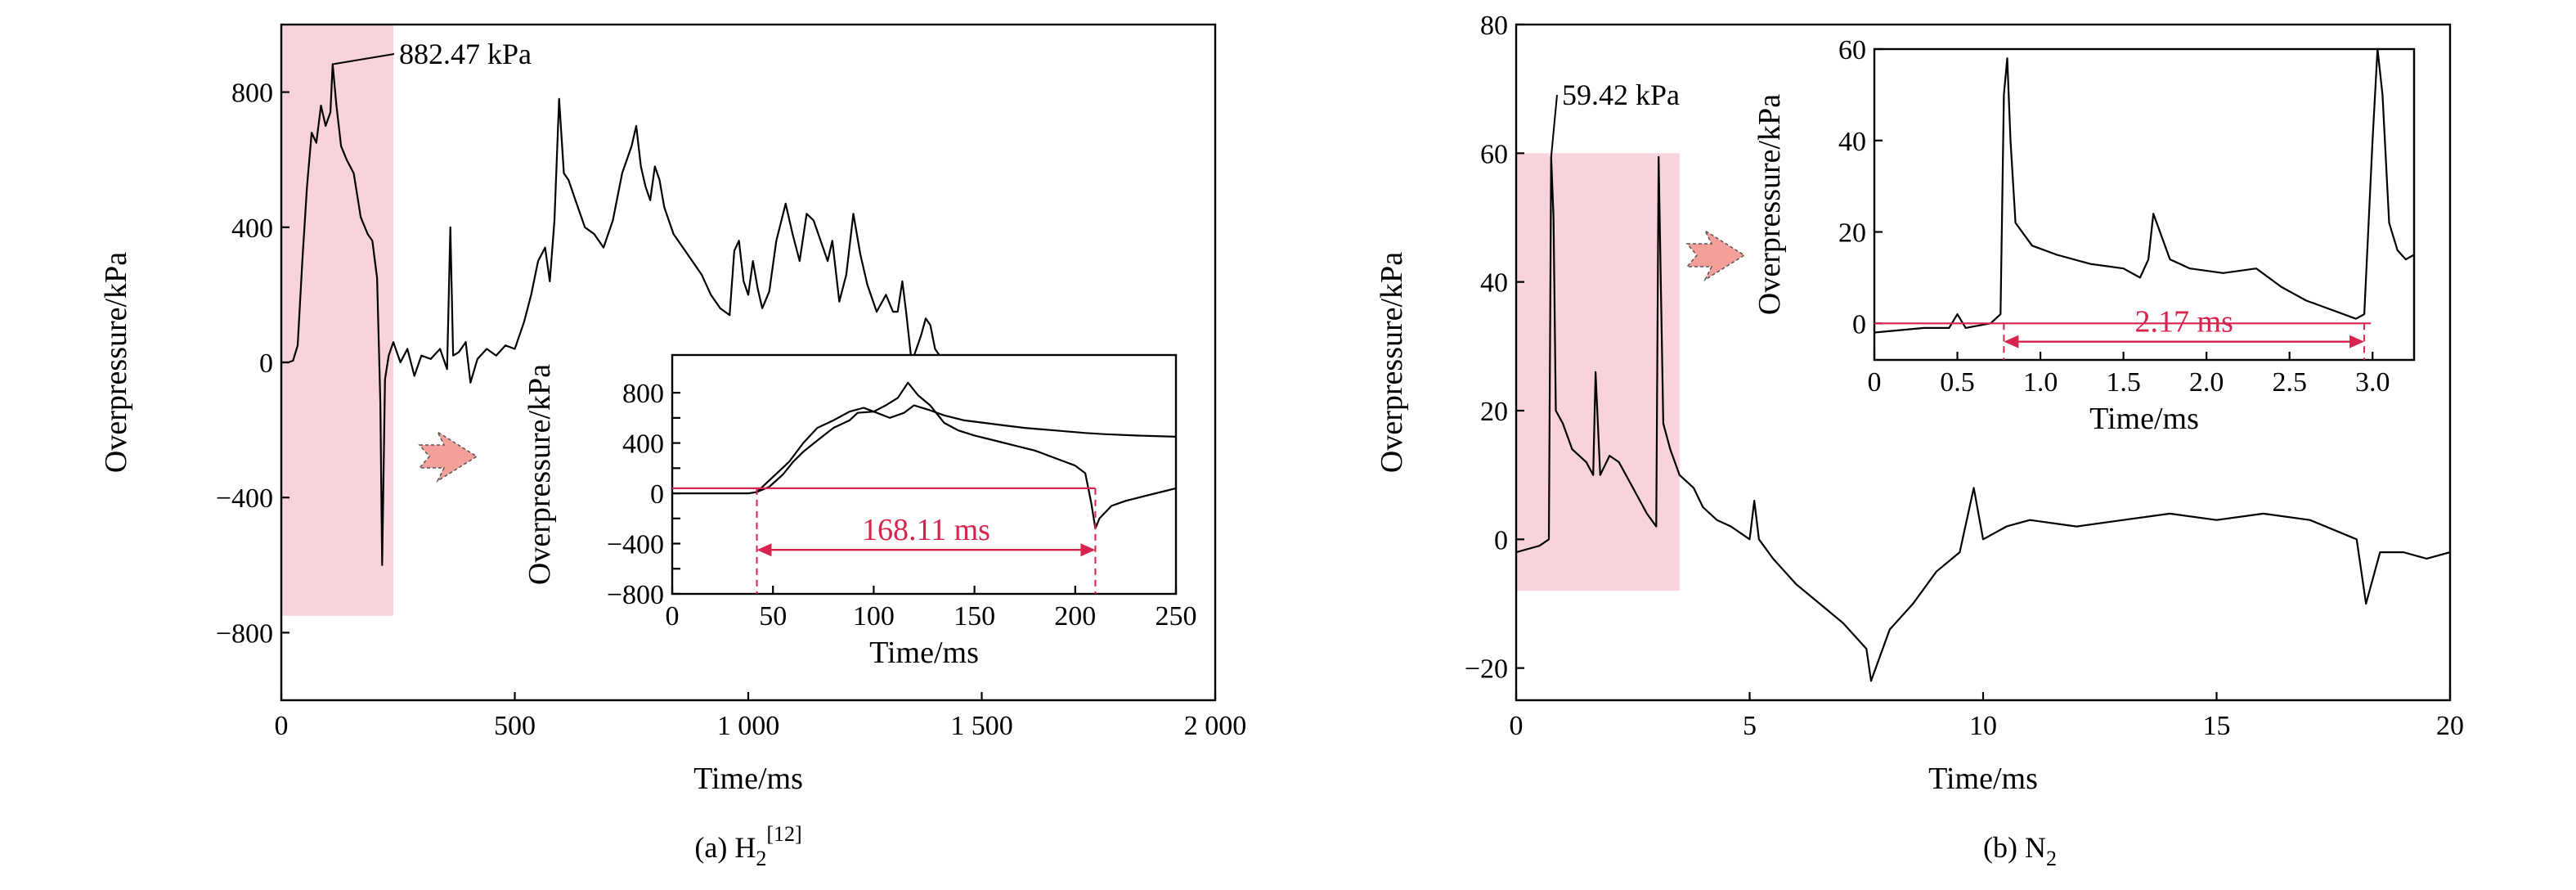  I want to click on a-inset-y-tick-label: −400, so click(635, 545).